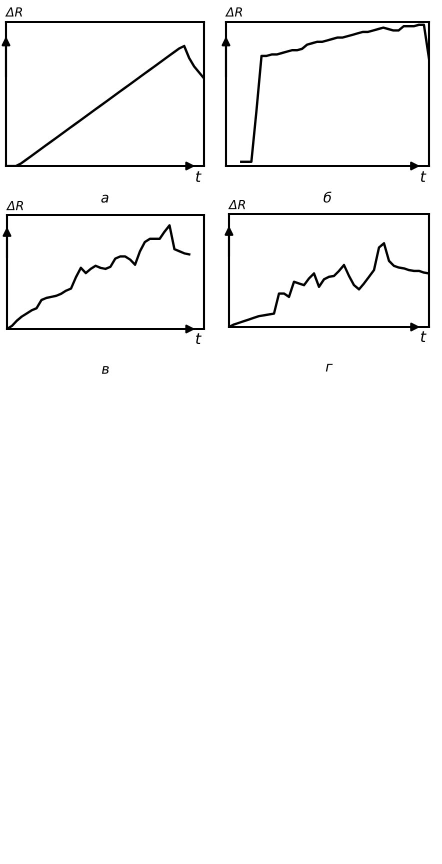 This screenshot has height=864, width=442. I want to click on text: а, so click(104, 198).